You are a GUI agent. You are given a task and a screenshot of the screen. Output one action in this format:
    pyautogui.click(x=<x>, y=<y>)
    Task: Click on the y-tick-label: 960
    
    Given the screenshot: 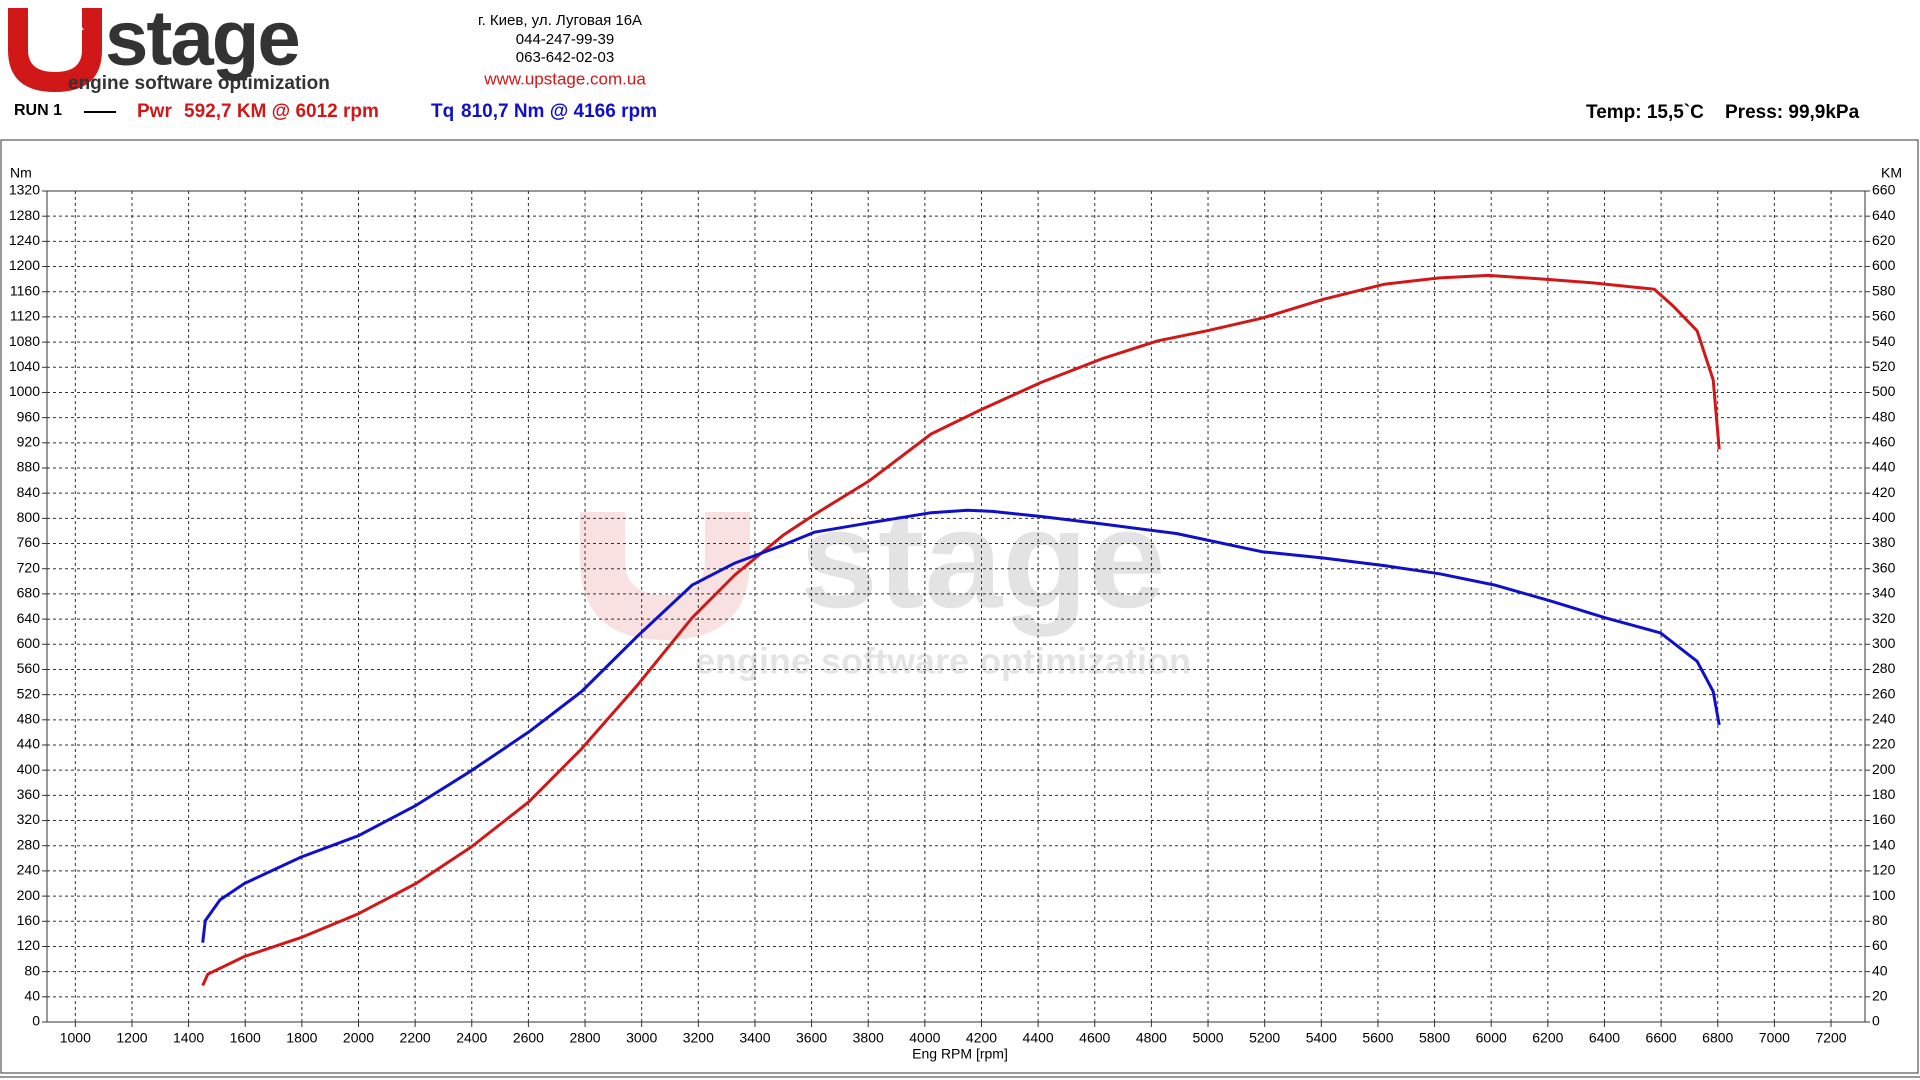 What is the action you would take?
    pyautogui.click(x=29, y=416)
    